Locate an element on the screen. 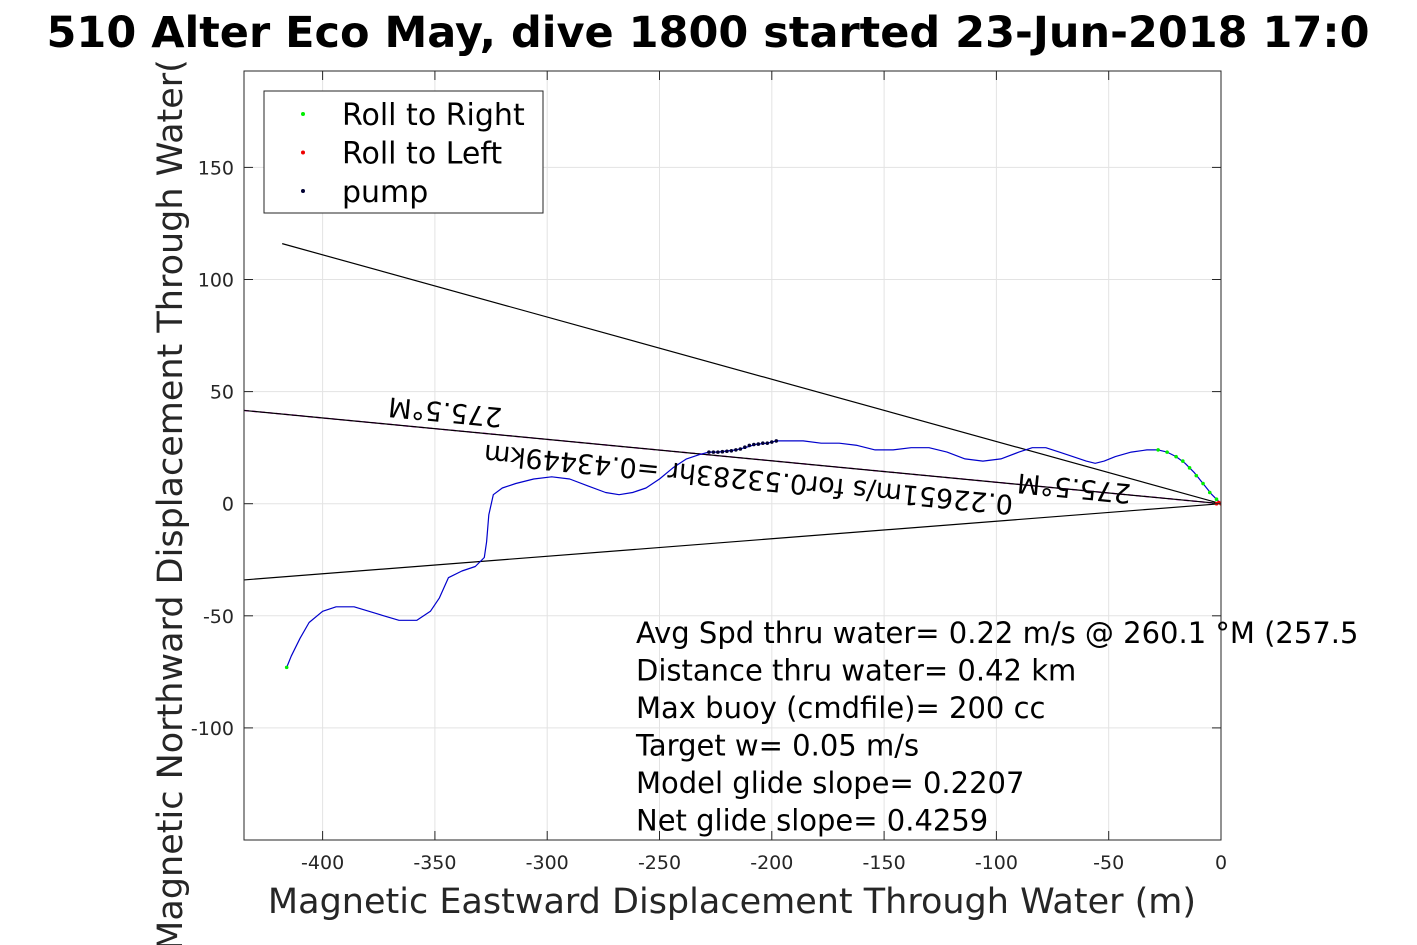 Image resolution: width=1417 pixels, height=945 pixels. x-tick-label: -50 is located at coordinates (1108, 863).